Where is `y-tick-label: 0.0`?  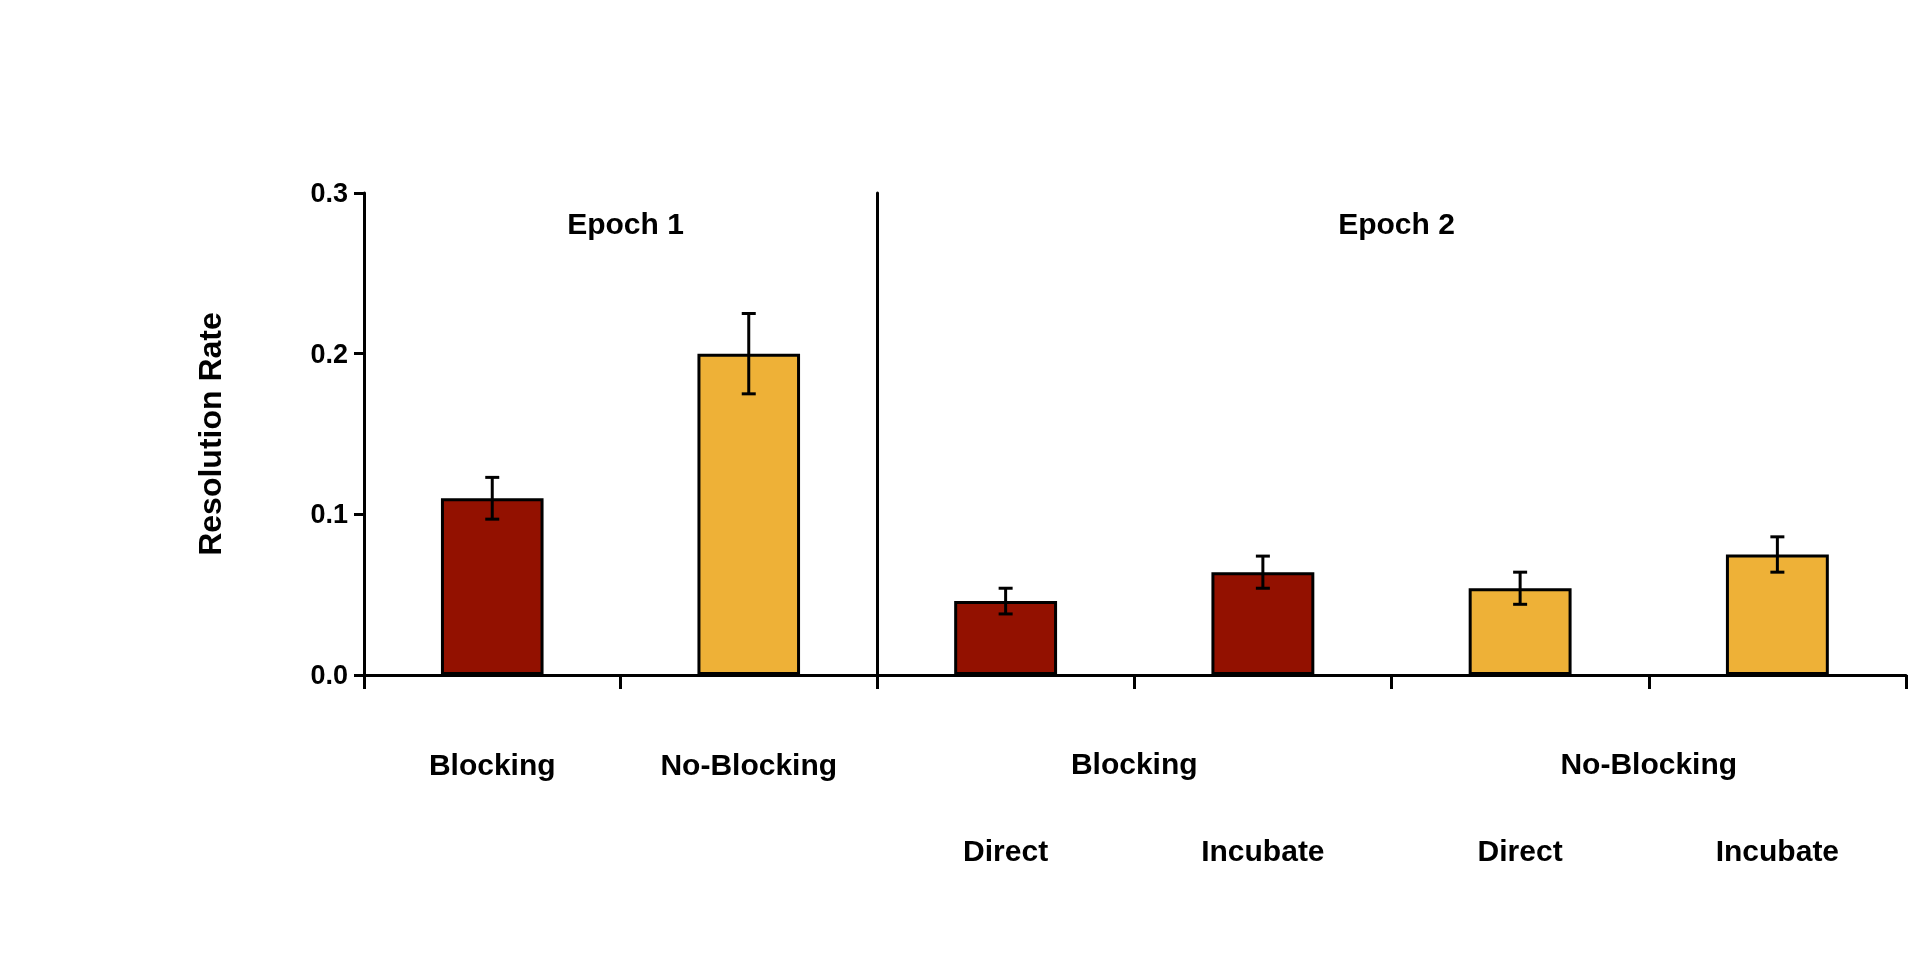
y-tick-label: 0.0 is located at coordinates (329, 675).